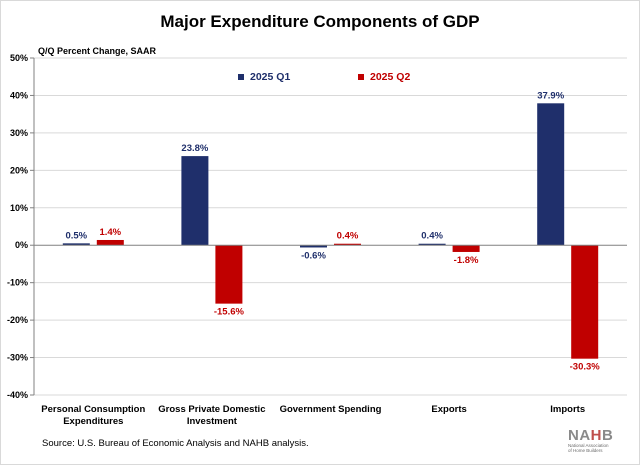 This screenshot has height=465, width=640. I want to click on y-tick-label: -30%, so click(17, 358).